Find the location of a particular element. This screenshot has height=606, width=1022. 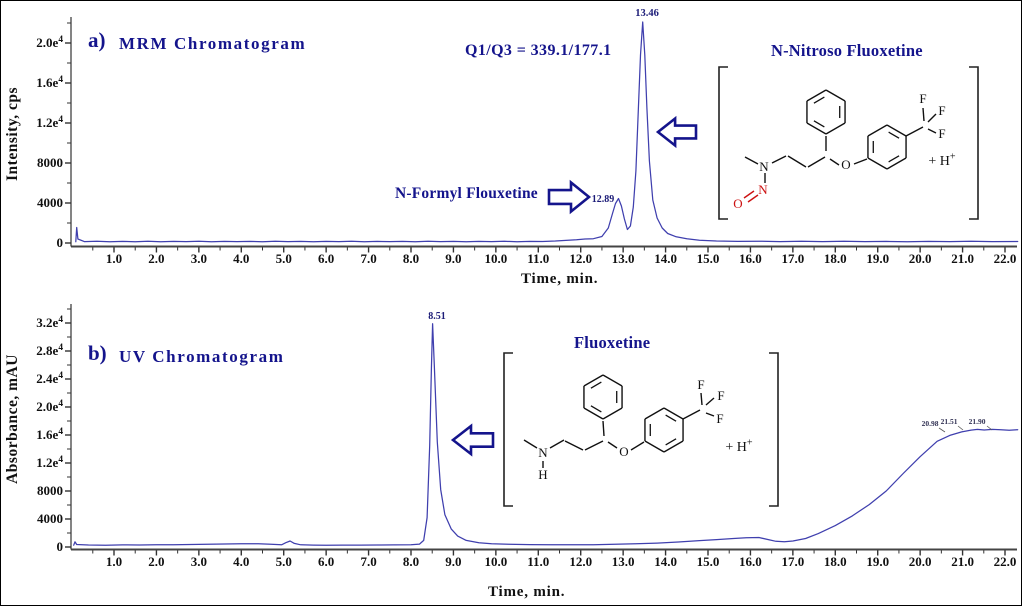

panel-b-xlabel: Time, min. is located at coordinates (527, 592).